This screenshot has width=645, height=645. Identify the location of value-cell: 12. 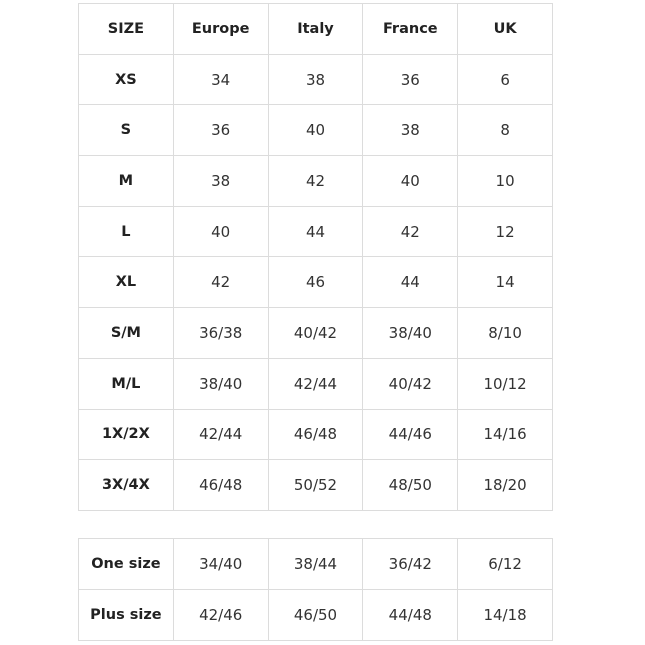
(505, 231).